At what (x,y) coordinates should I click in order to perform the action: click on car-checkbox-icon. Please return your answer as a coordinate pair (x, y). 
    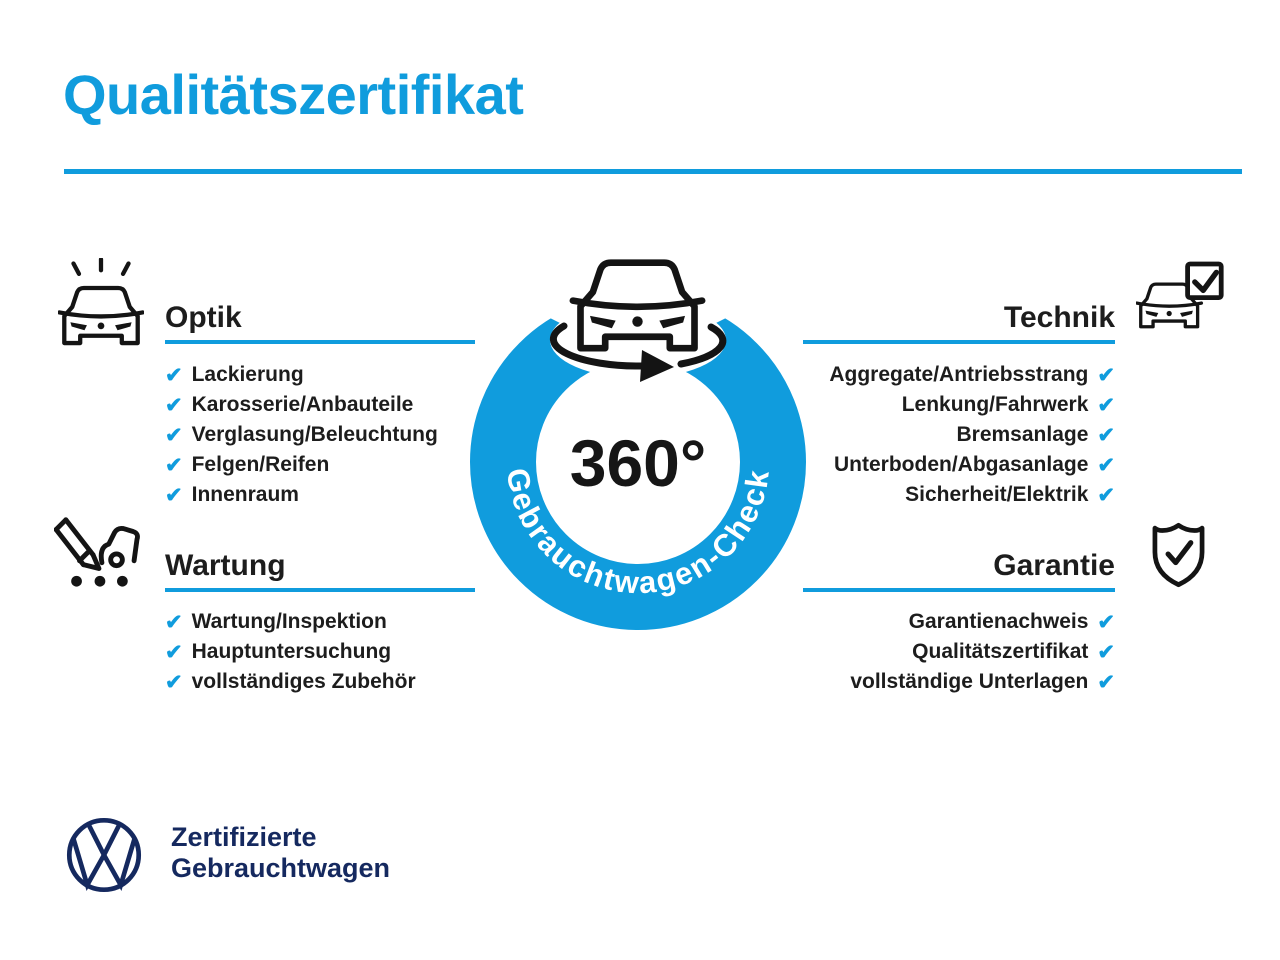
    Looking at the image, I should click on (1180, 295).